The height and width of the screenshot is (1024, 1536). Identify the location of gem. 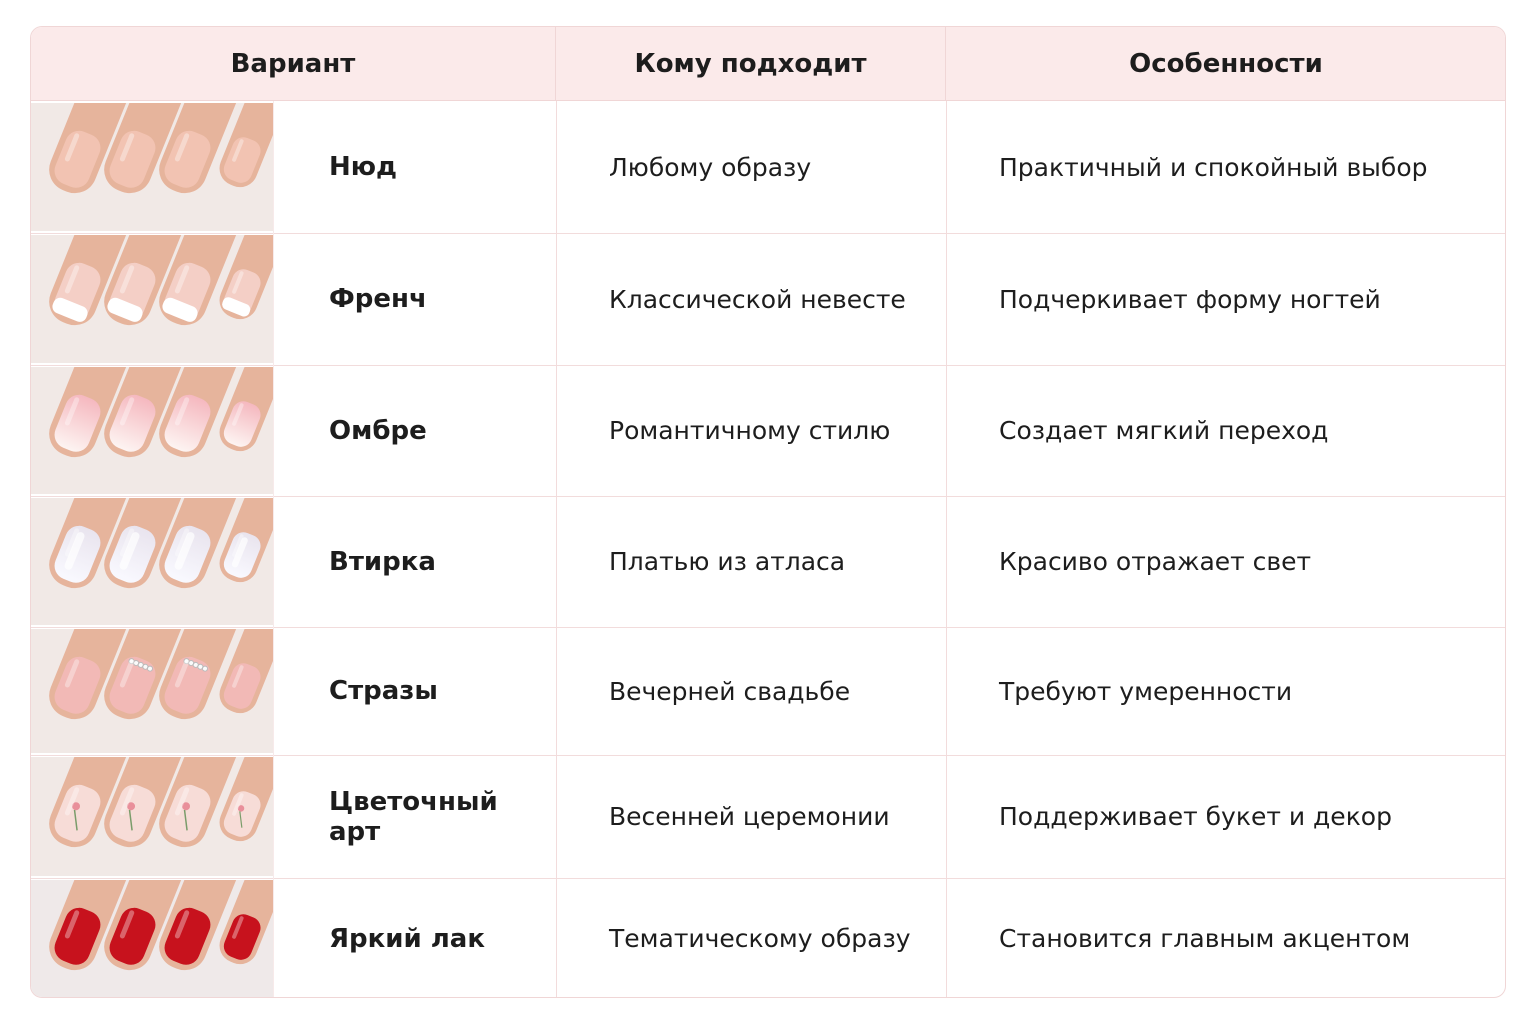
(205, 668).